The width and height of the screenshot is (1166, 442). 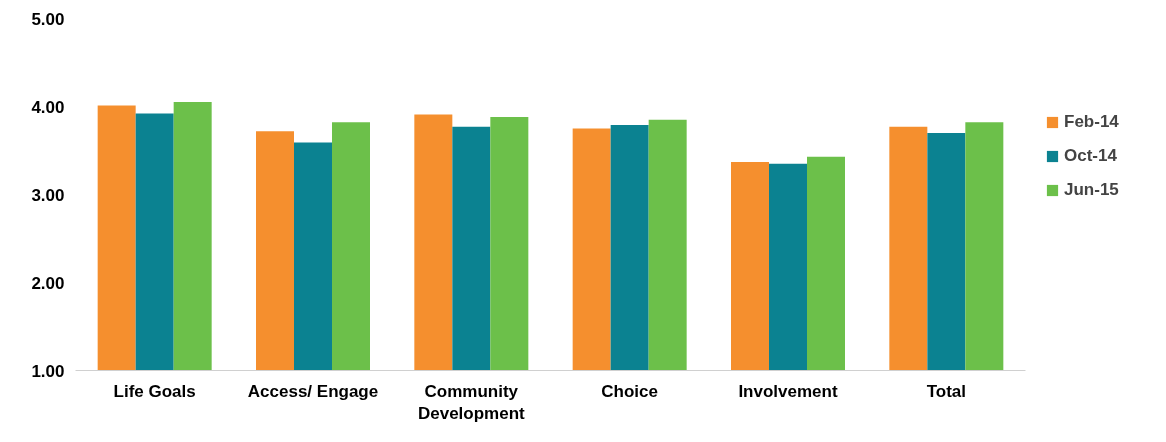 What do you see at coordinates (48, 19) in the screenshot?
I see `y-tick-label: 5.00` at bounding box center [48, 19].